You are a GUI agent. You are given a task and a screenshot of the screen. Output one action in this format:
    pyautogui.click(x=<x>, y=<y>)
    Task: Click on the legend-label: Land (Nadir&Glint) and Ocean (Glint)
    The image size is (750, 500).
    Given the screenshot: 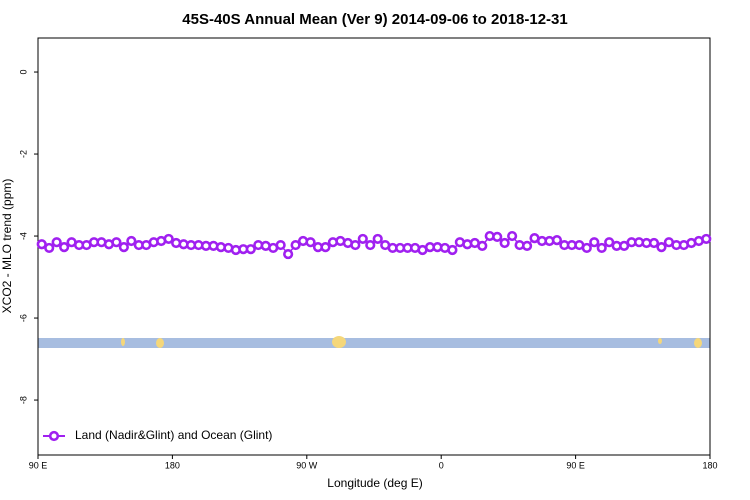 What is the action you would take?
    pyautogui.click(x=173, y=435)
    